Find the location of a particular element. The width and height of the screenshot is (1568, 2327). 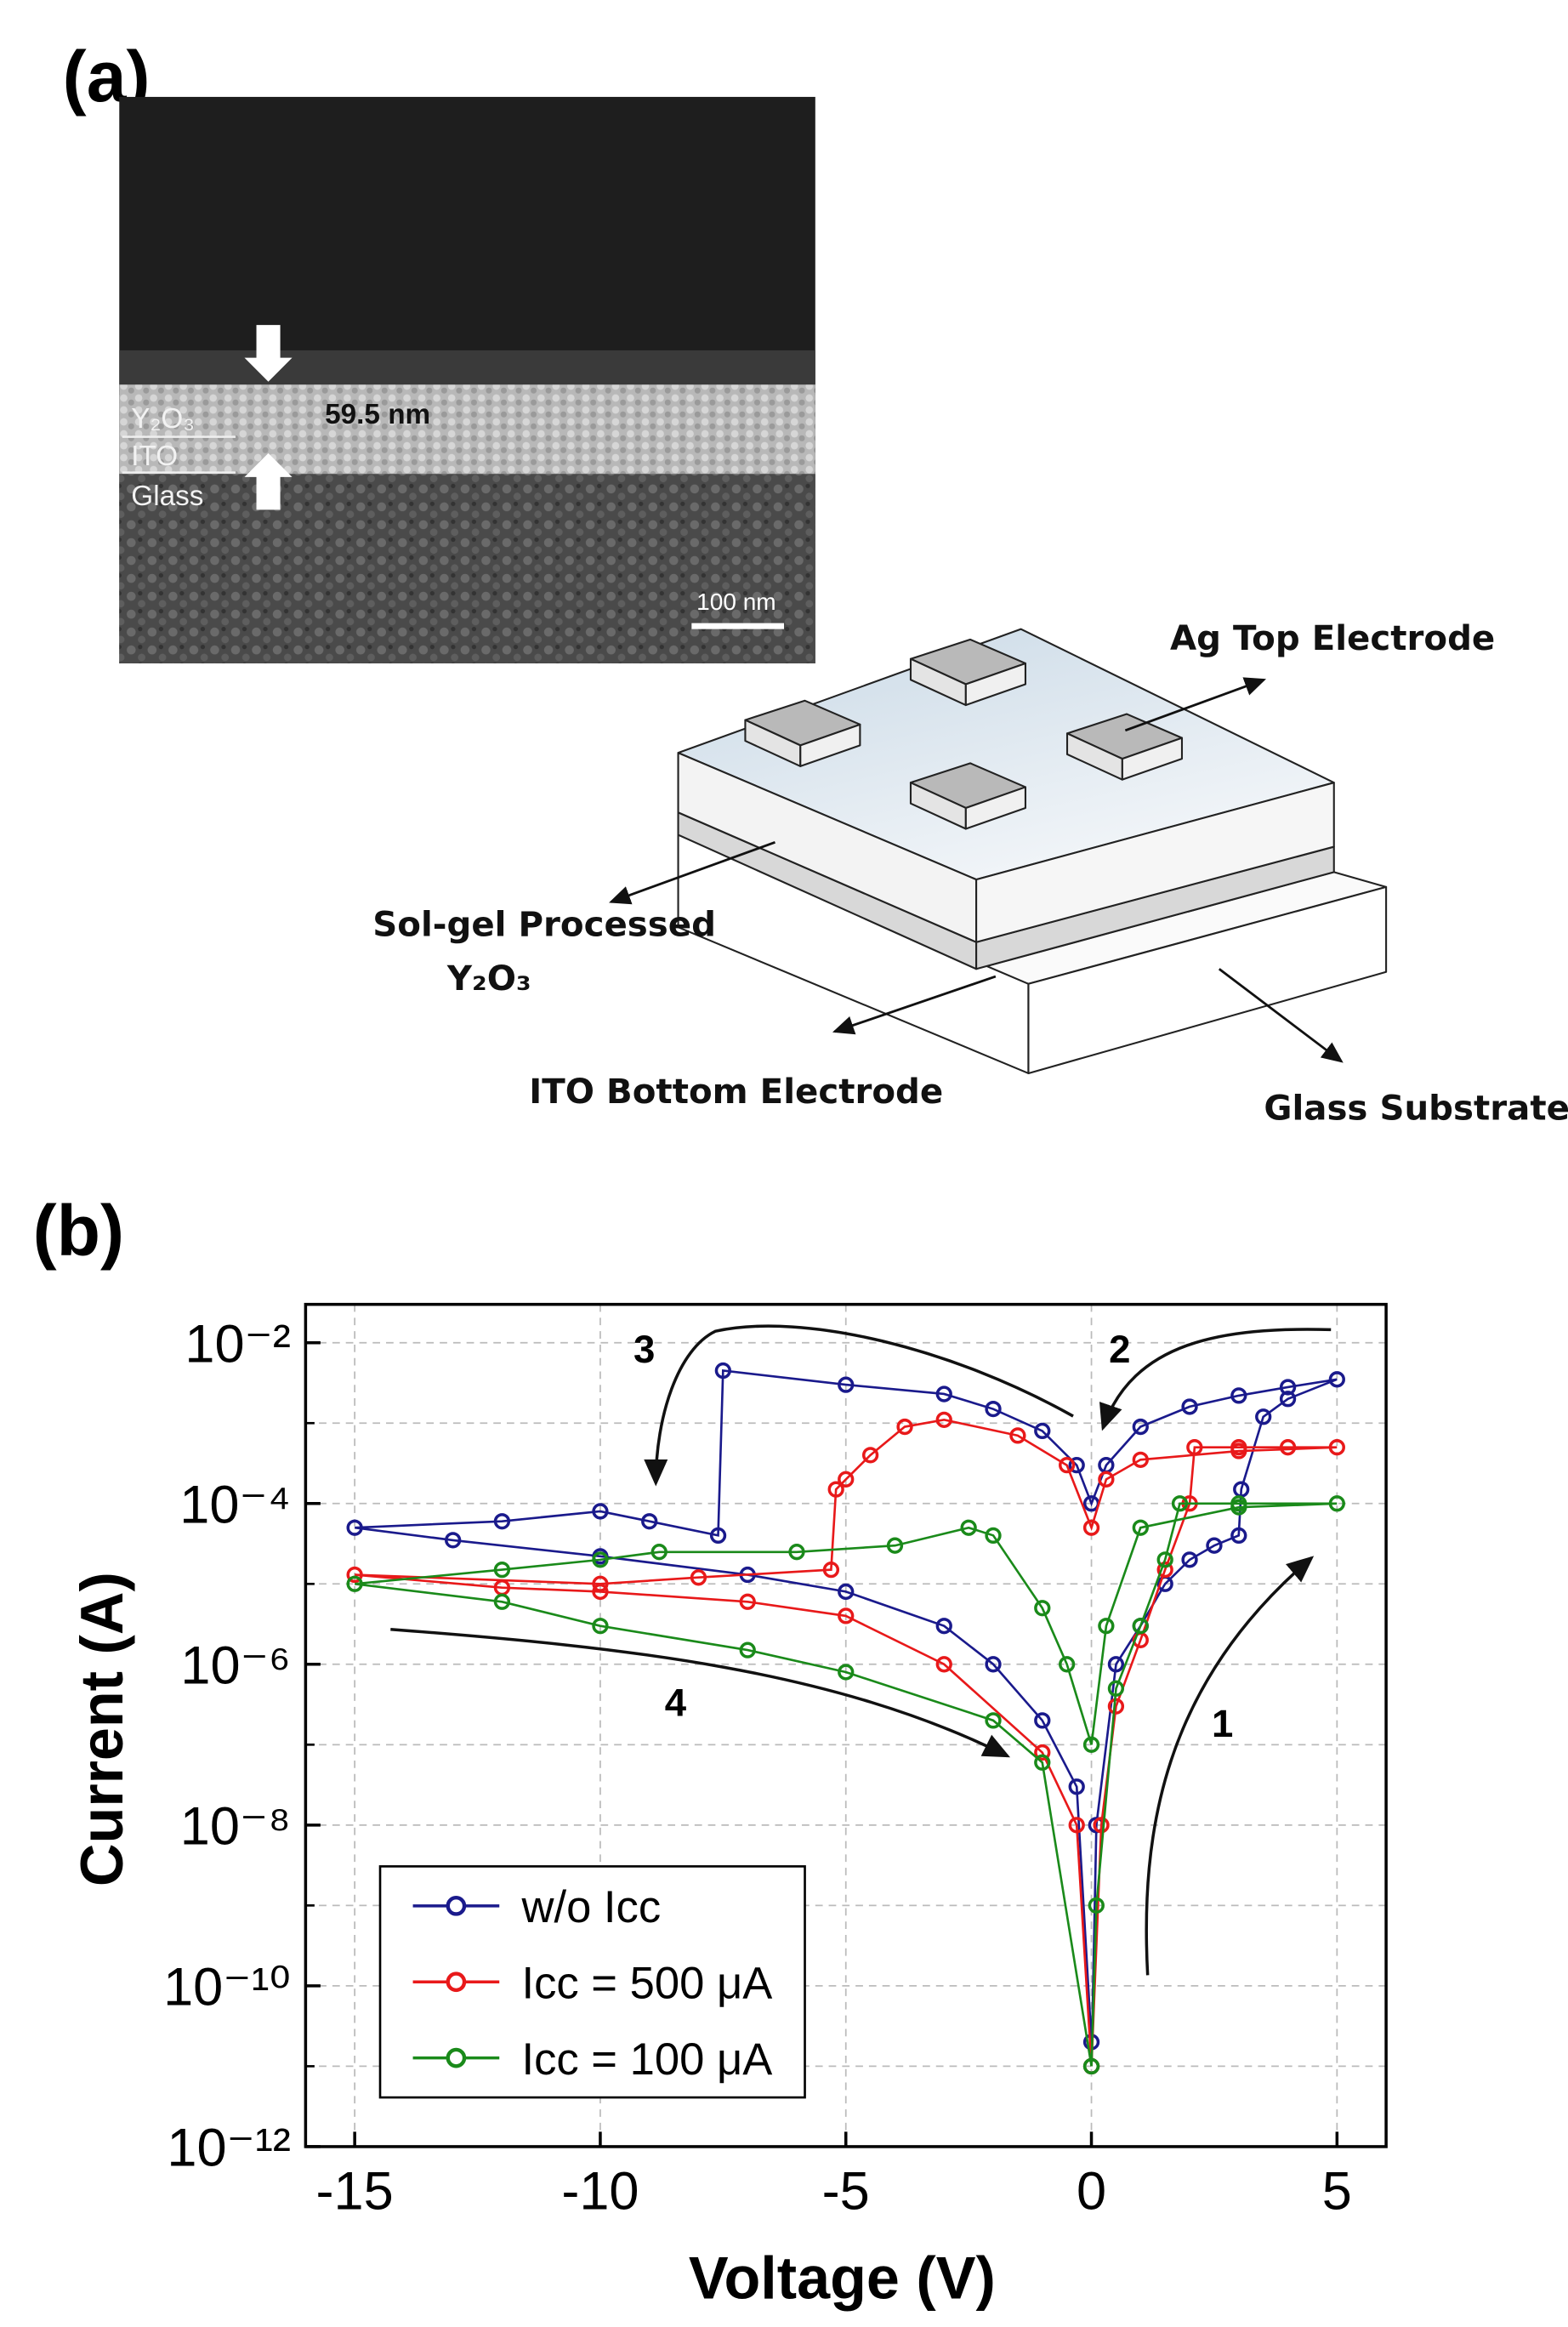

sem-thickness: 59.5 nm is located at coordinates (377, 414).